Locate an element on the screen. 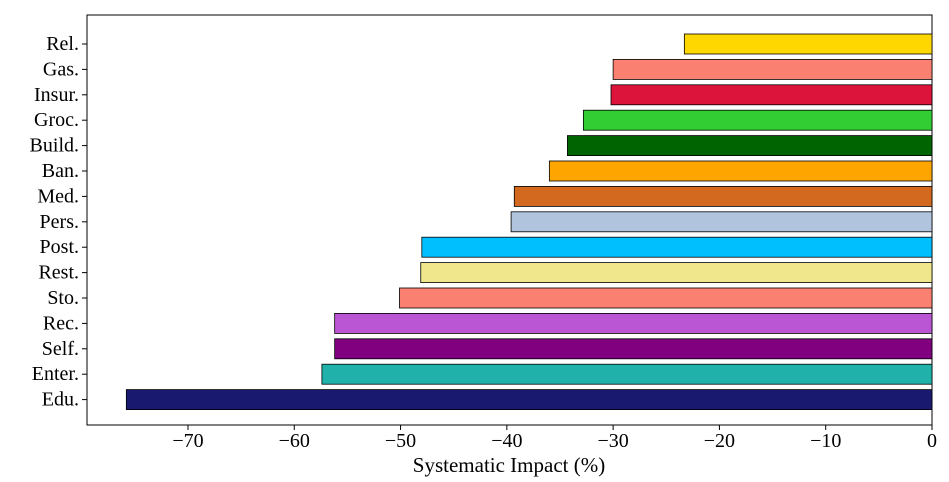  category-label: Rec. is located at coordinates (61, 323).